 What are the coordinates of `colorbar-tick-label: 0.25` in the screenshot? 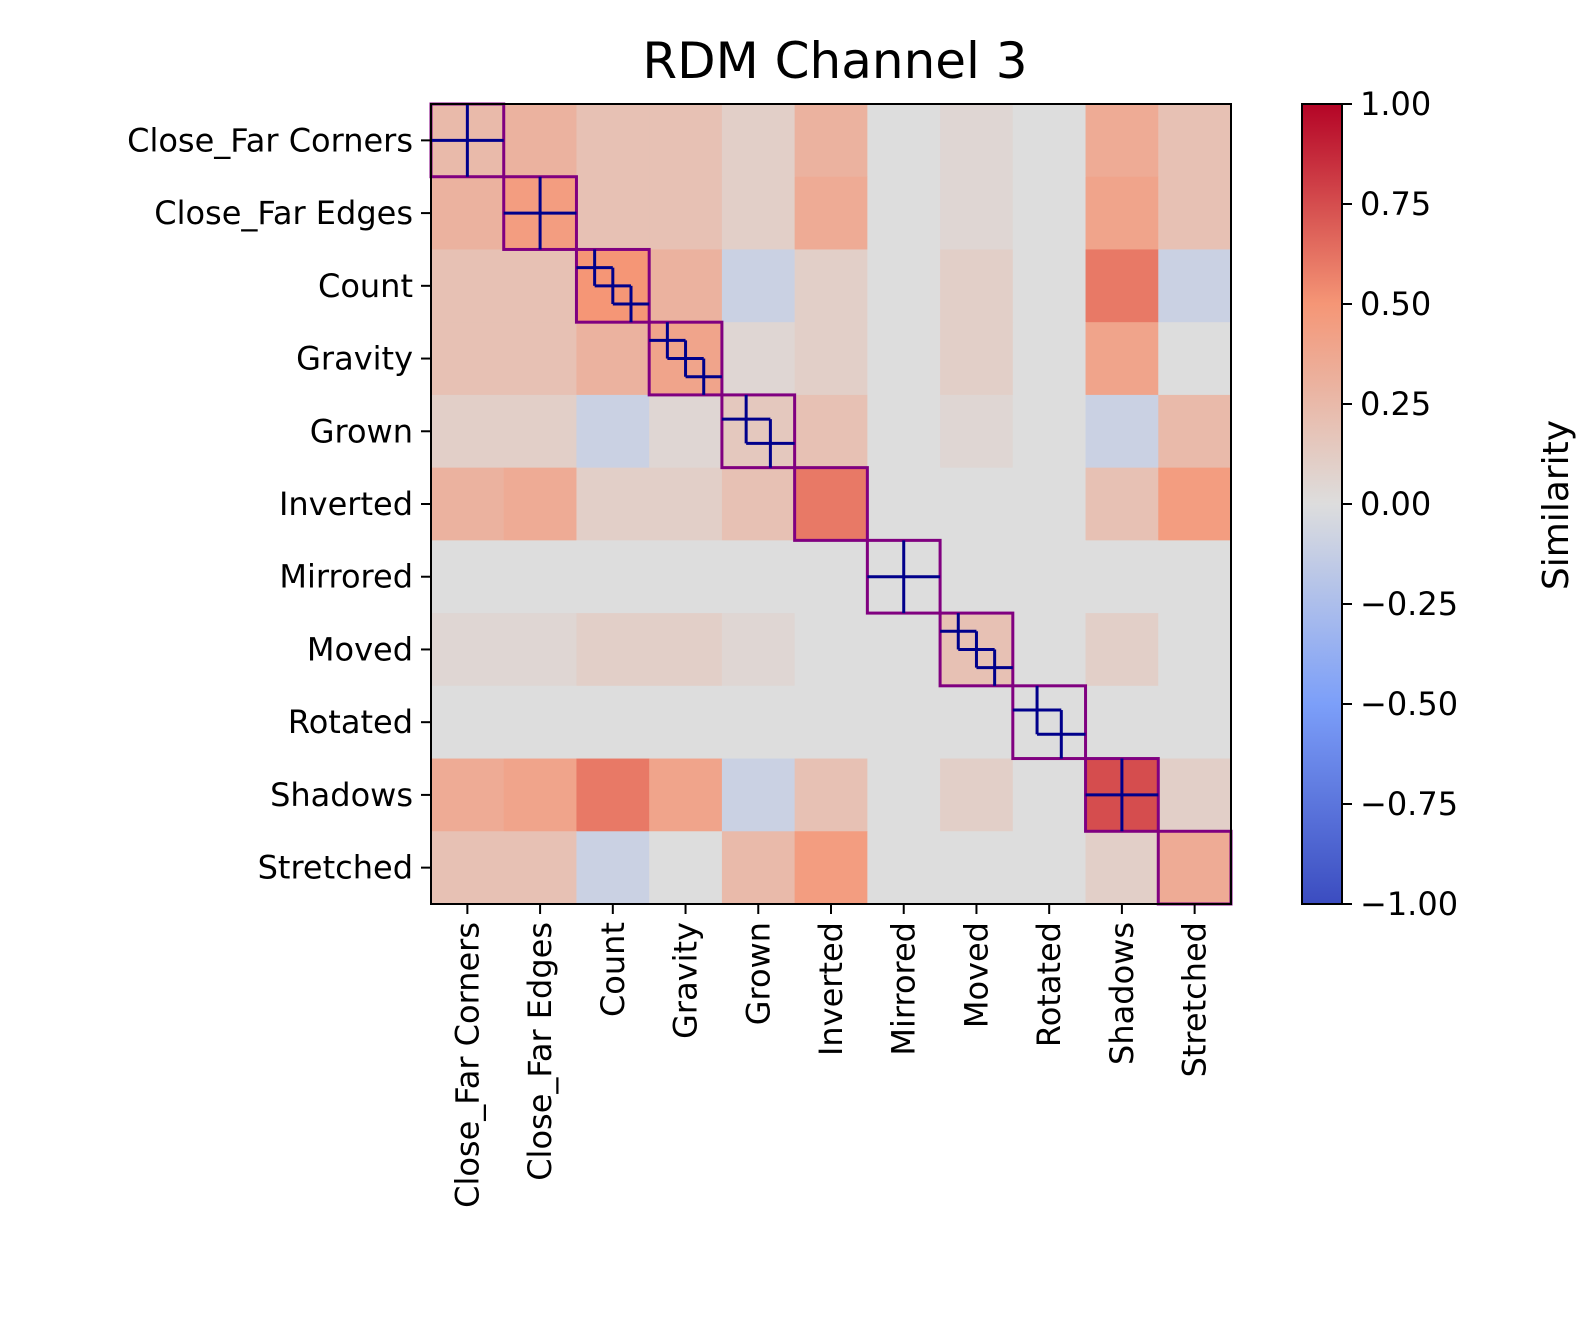 It's located at (1395, 404).